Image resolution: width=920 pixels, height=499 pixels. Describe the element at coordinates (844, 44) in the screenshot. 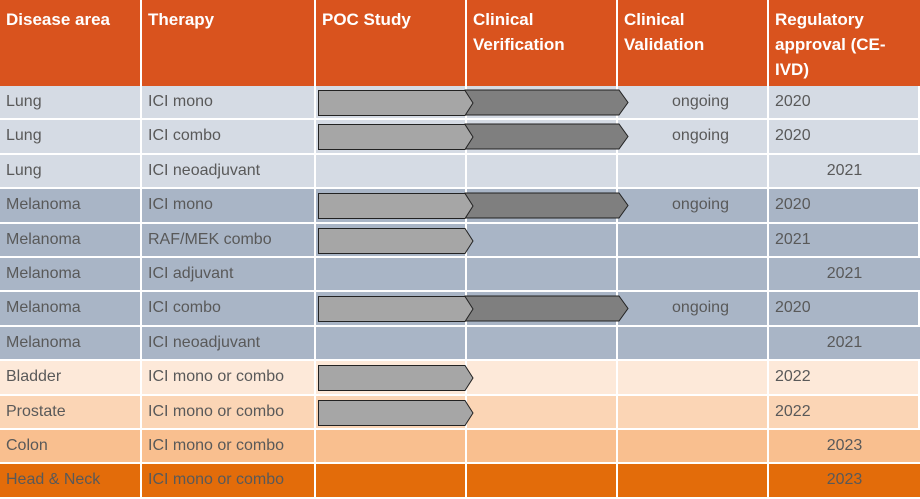

I see `header-regulatory-approval: Regulatory approval (CE-IVD)` at that location.